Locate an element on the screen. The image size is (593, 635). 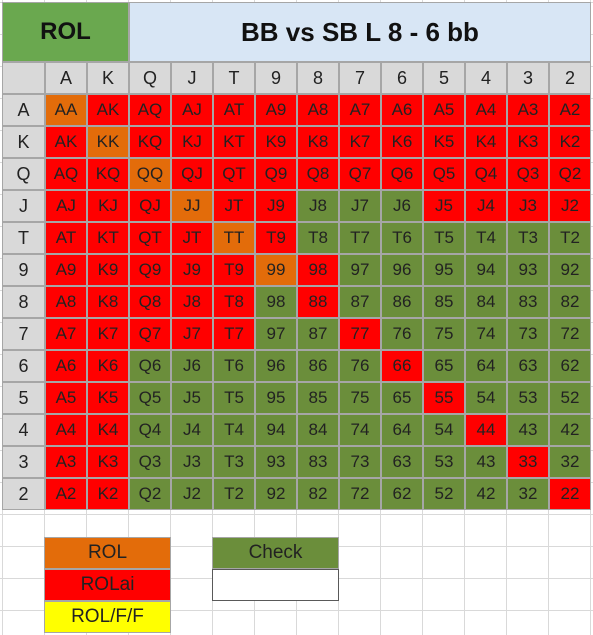
hand-cell: A5 is located at coordinates (444, 110).